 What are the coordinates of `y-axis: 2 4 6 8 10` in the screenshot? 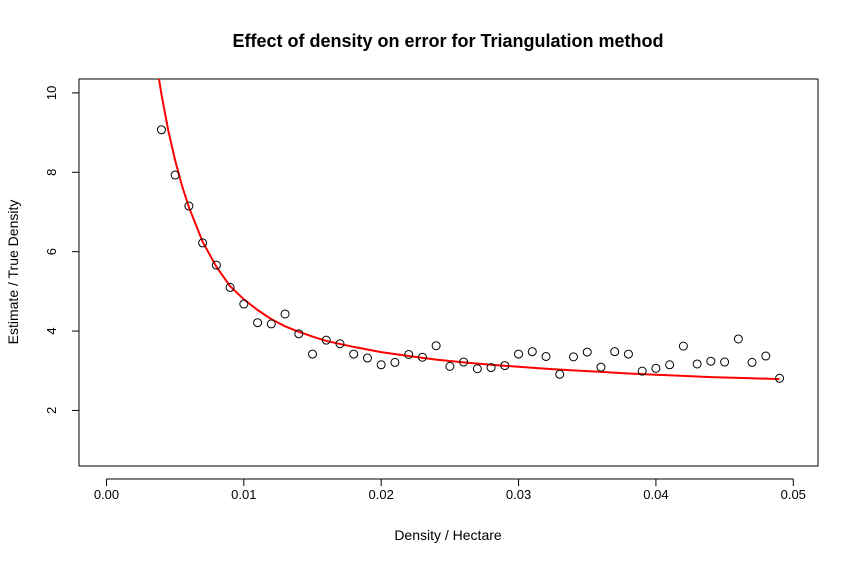 It's located at (62, 250).